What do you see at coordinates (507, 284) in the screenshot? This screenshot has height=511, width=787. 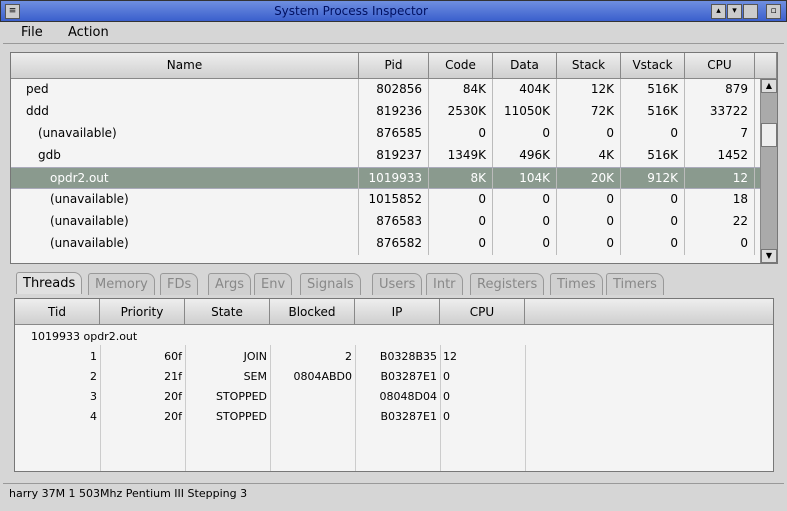 I see `tab-registers: Registers` at bounding box center [507, 284].